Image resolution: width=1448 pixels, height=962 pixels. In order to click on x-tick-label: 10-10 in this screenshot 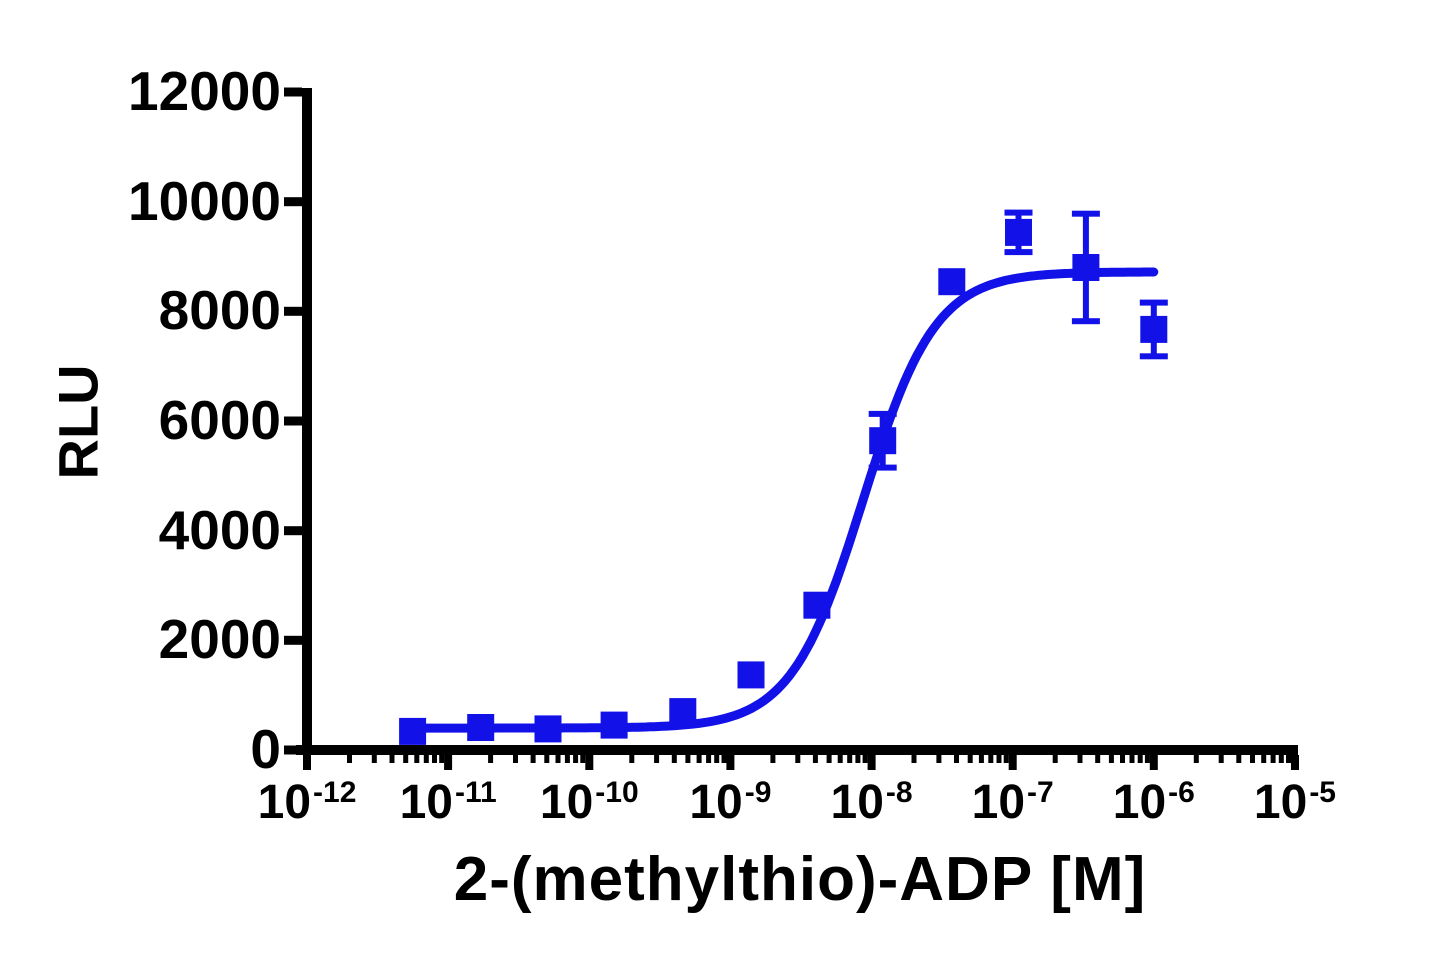, I will do `click(589, 805)`.